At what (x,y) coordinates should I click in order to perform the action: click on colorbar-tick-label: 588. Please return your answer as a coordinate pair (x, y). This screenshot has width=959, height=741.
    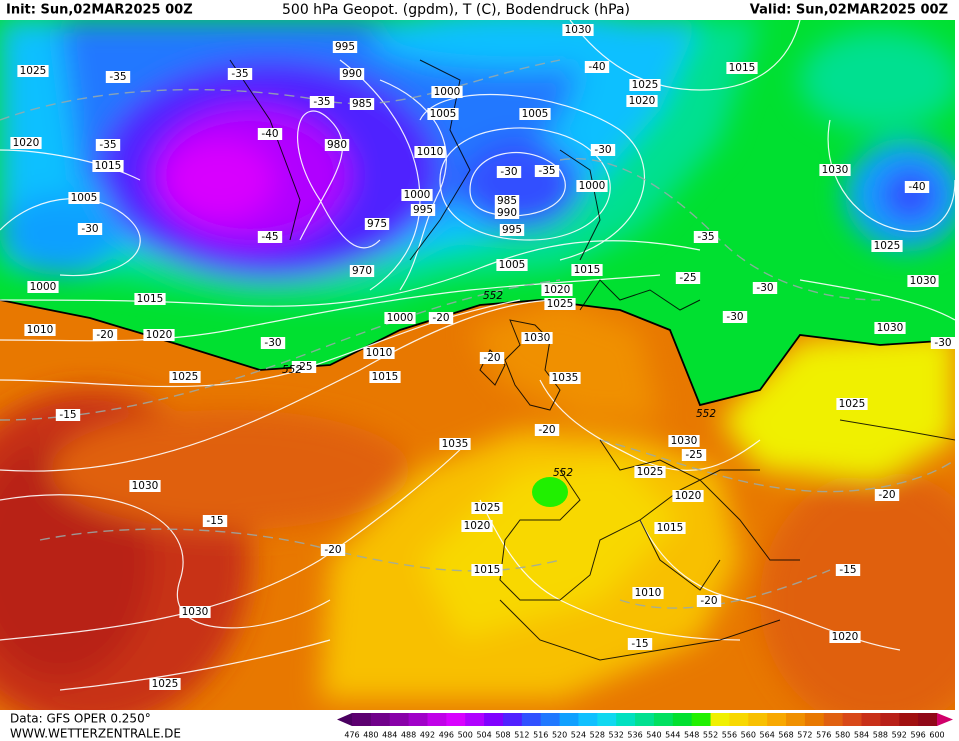
    Looking at the image, I should click on (880, 735).